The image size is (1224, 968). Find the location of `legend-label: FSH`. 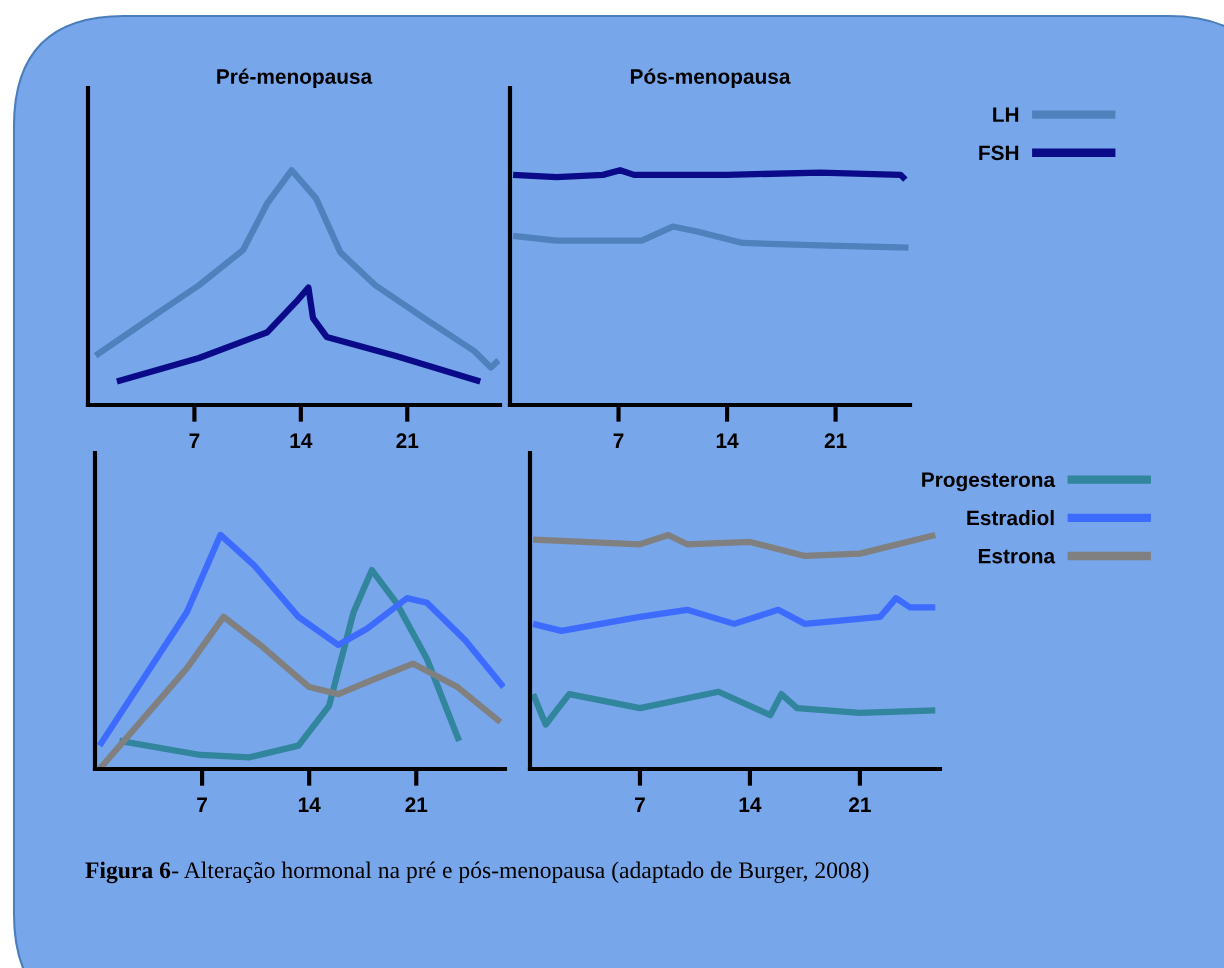

legend-label: FSH is located at coordinates (999, 153).